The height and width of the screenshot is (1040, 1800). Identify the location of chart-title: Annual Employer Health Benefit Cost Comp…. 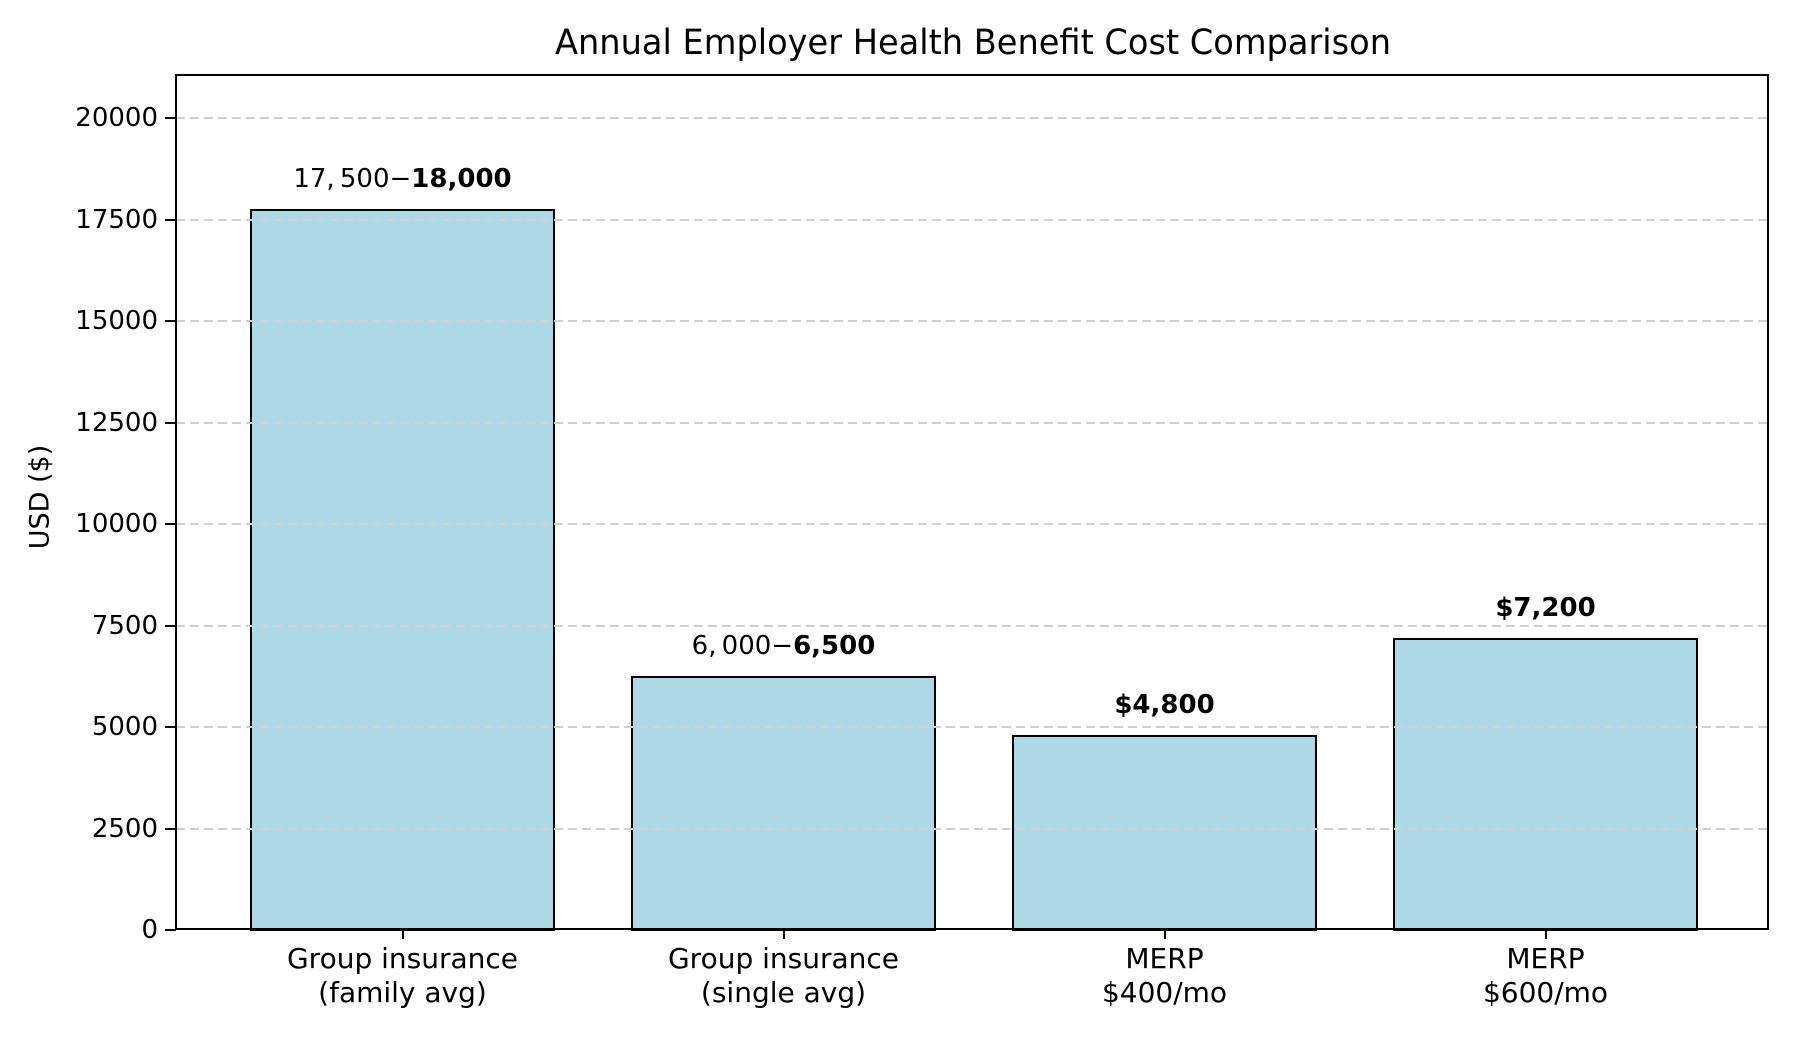
(973, 43).